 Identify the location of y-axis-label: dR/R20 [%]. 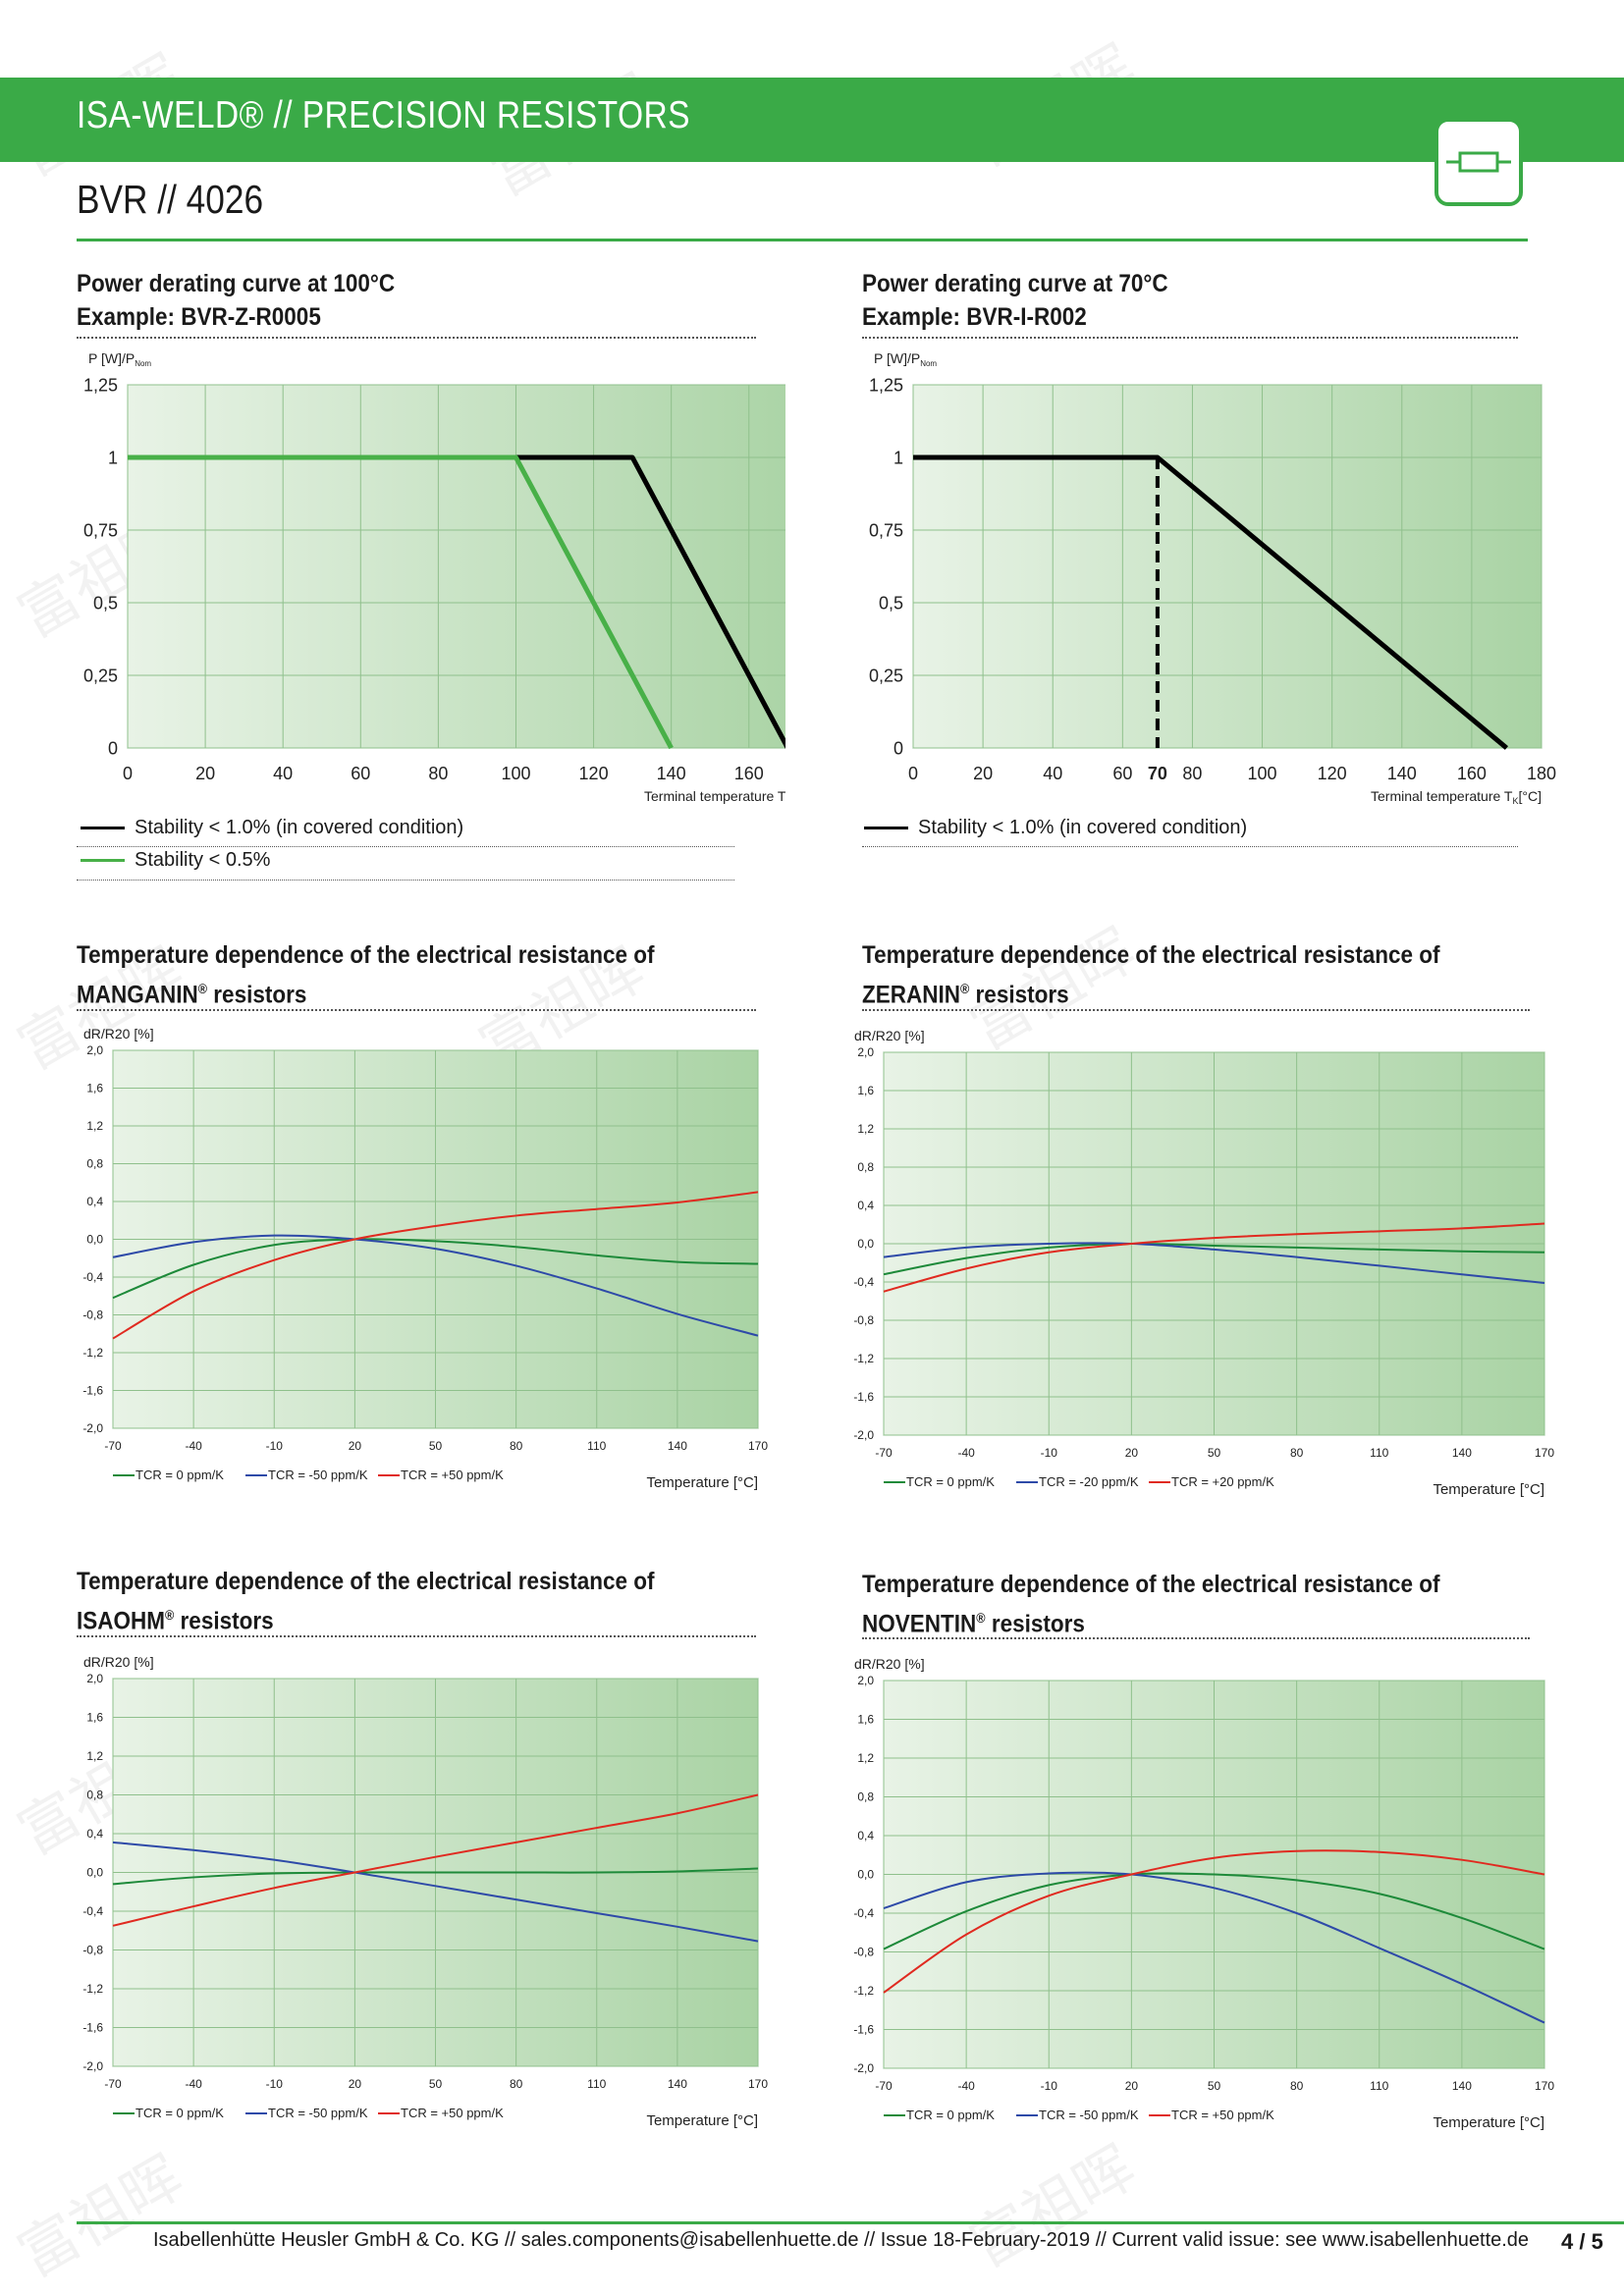
(118, 1034).